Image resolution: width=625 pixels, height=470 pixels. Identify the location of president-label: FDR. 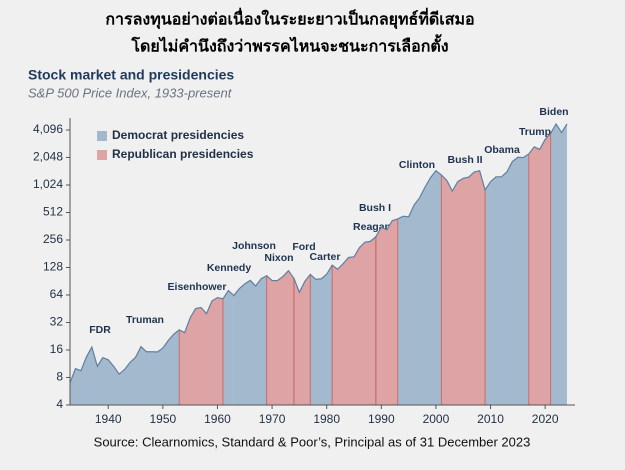
(100, 330).